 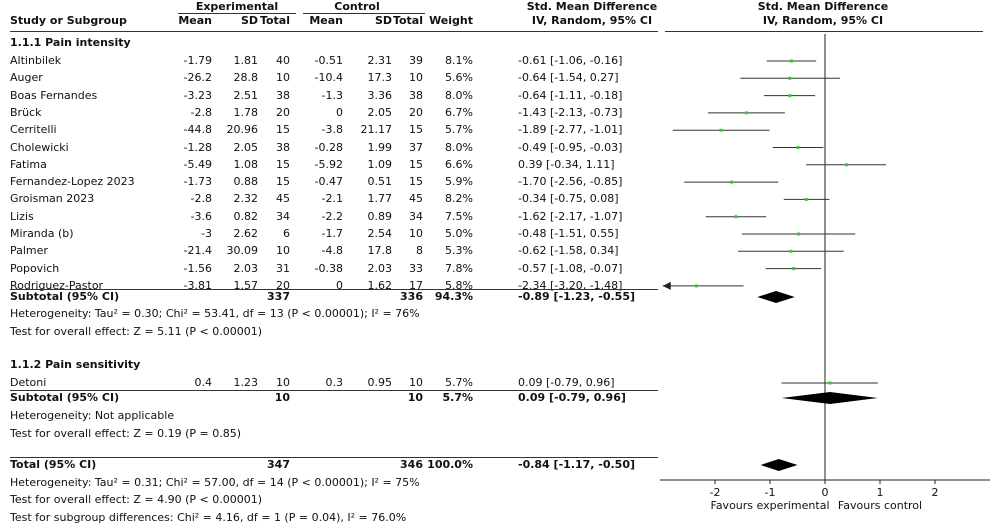 I want to click on total-exp-total: 347, so click(x=278, y=464).